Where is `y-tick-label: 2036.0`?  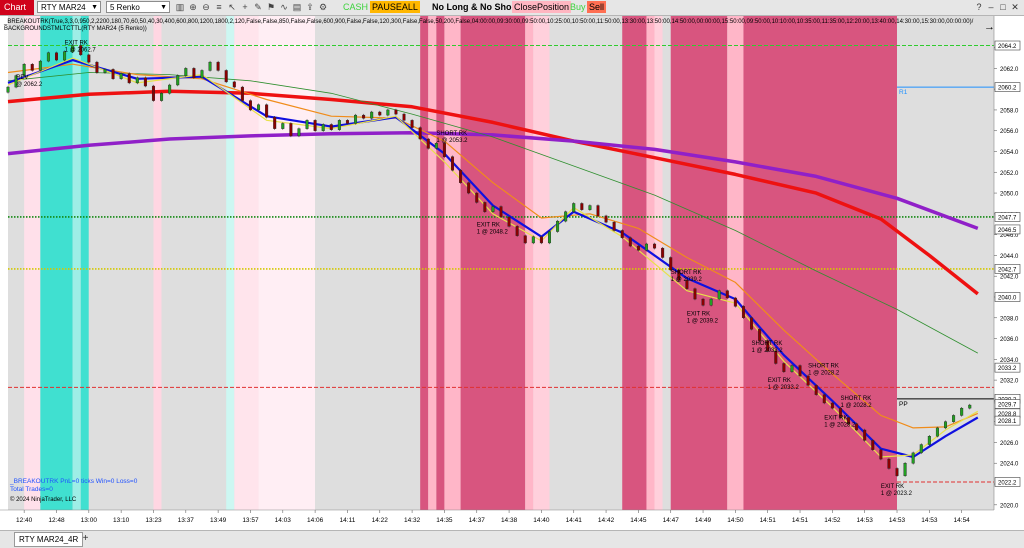
y-tick-label: 2036.0 is located at coordinates (1009, 340).